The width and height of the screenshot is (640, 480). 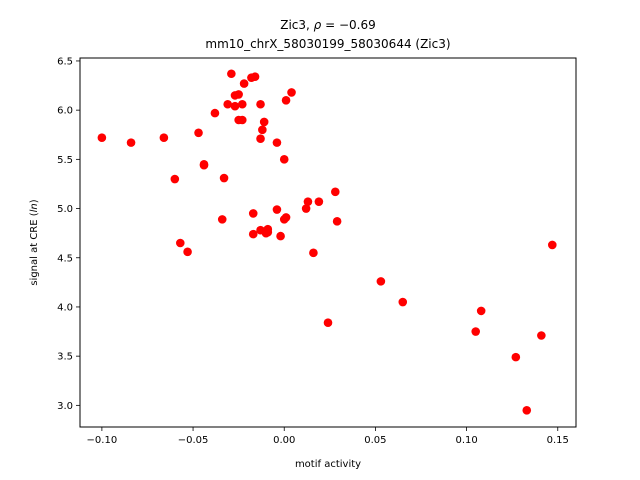 What do you see at coordinates (102, 440) in the screenshot?
I see `x-tick-label: −0.10` at bounding box center [102, 440].